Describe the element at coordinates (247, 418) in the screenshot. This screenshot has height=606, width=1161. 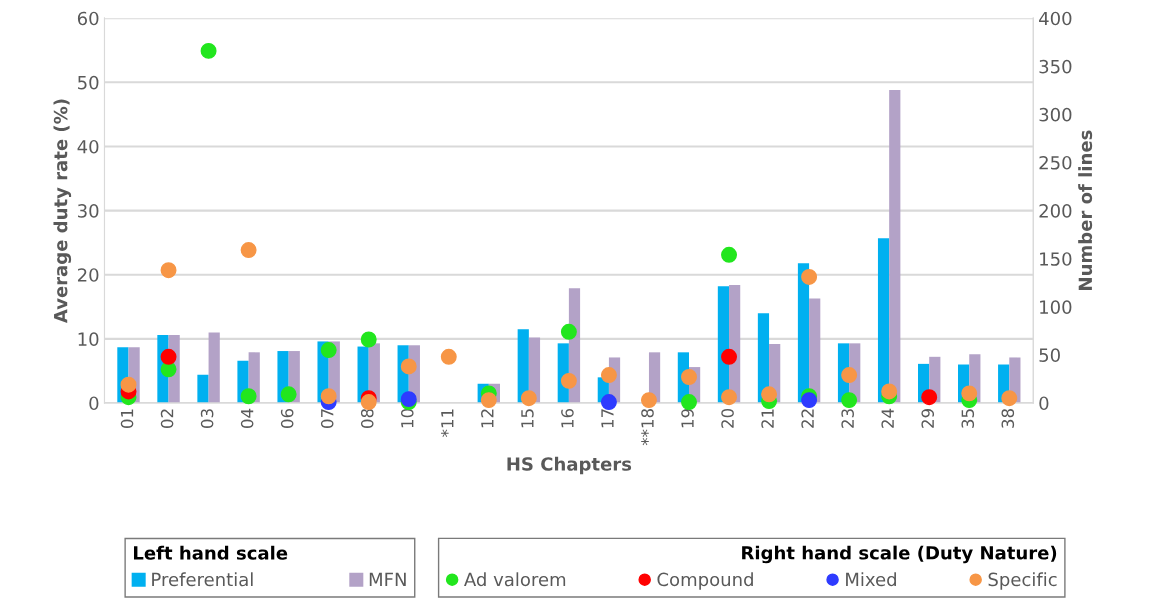
I see `x-tick-label: 04` at that location.